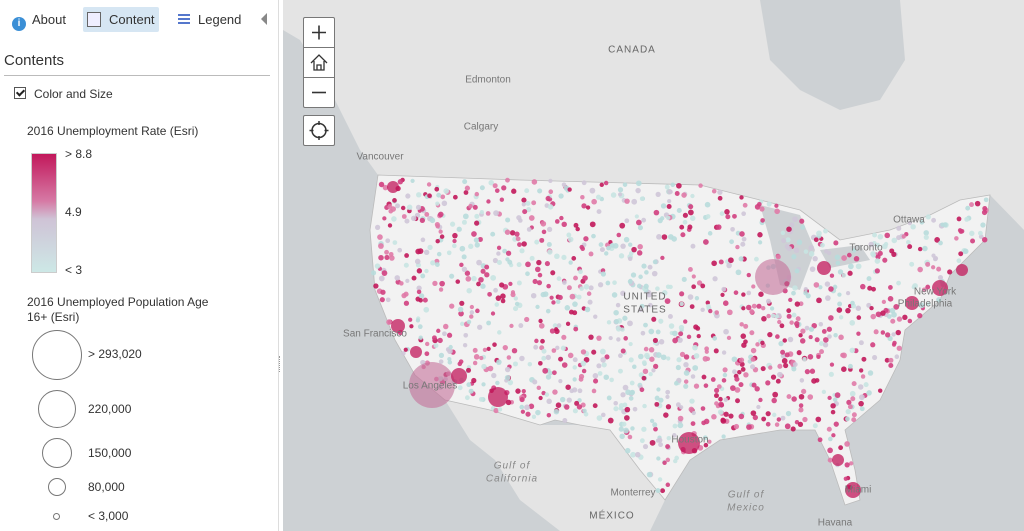 The width and height of the screenshot is (1024, 531). Describe the element at coordinates (39, 19) in the screenshot. I see `about-tab: i About` at that location.